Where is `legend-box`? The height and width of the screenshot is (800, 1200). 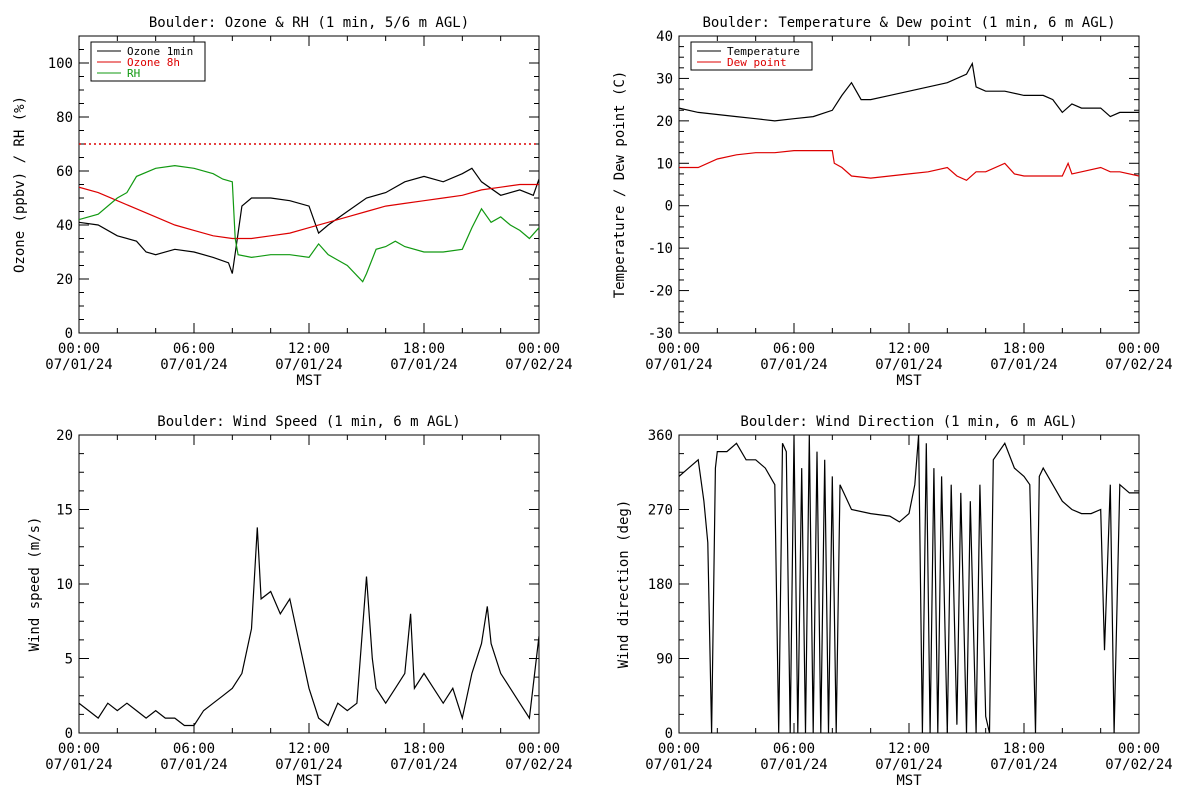
legend-box is located at coordinates (751, 56).